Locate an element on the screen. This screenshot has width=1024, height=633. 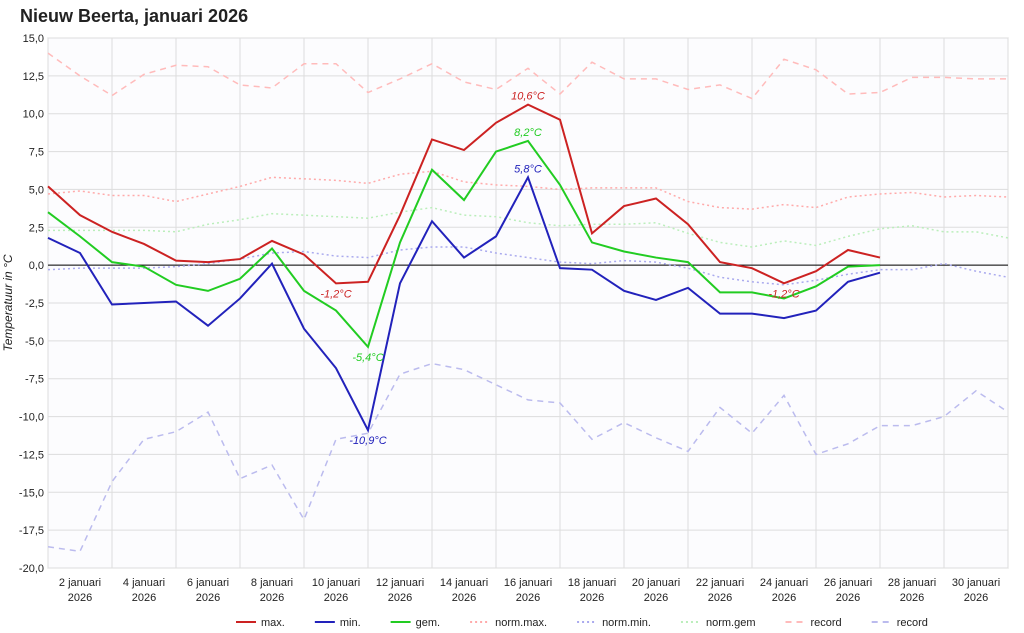
x-tick-line: 16 januari is located at coordinates (528, 583).